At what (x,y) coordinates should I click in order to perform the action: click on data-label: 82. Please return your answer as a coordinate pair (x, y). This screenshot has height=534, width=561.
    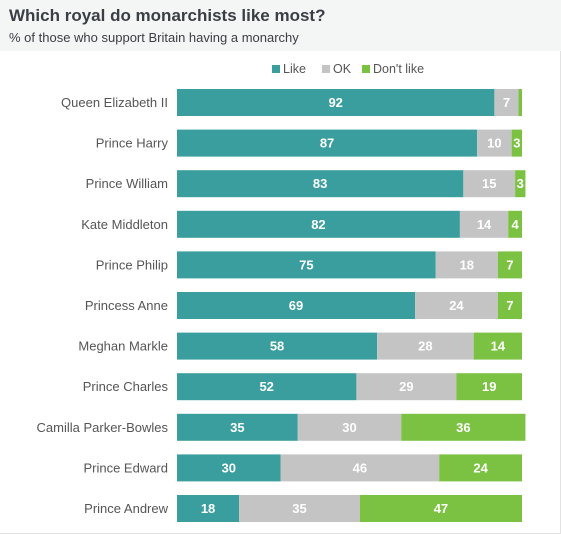
    Looking at the image, I should click on (318, 224).